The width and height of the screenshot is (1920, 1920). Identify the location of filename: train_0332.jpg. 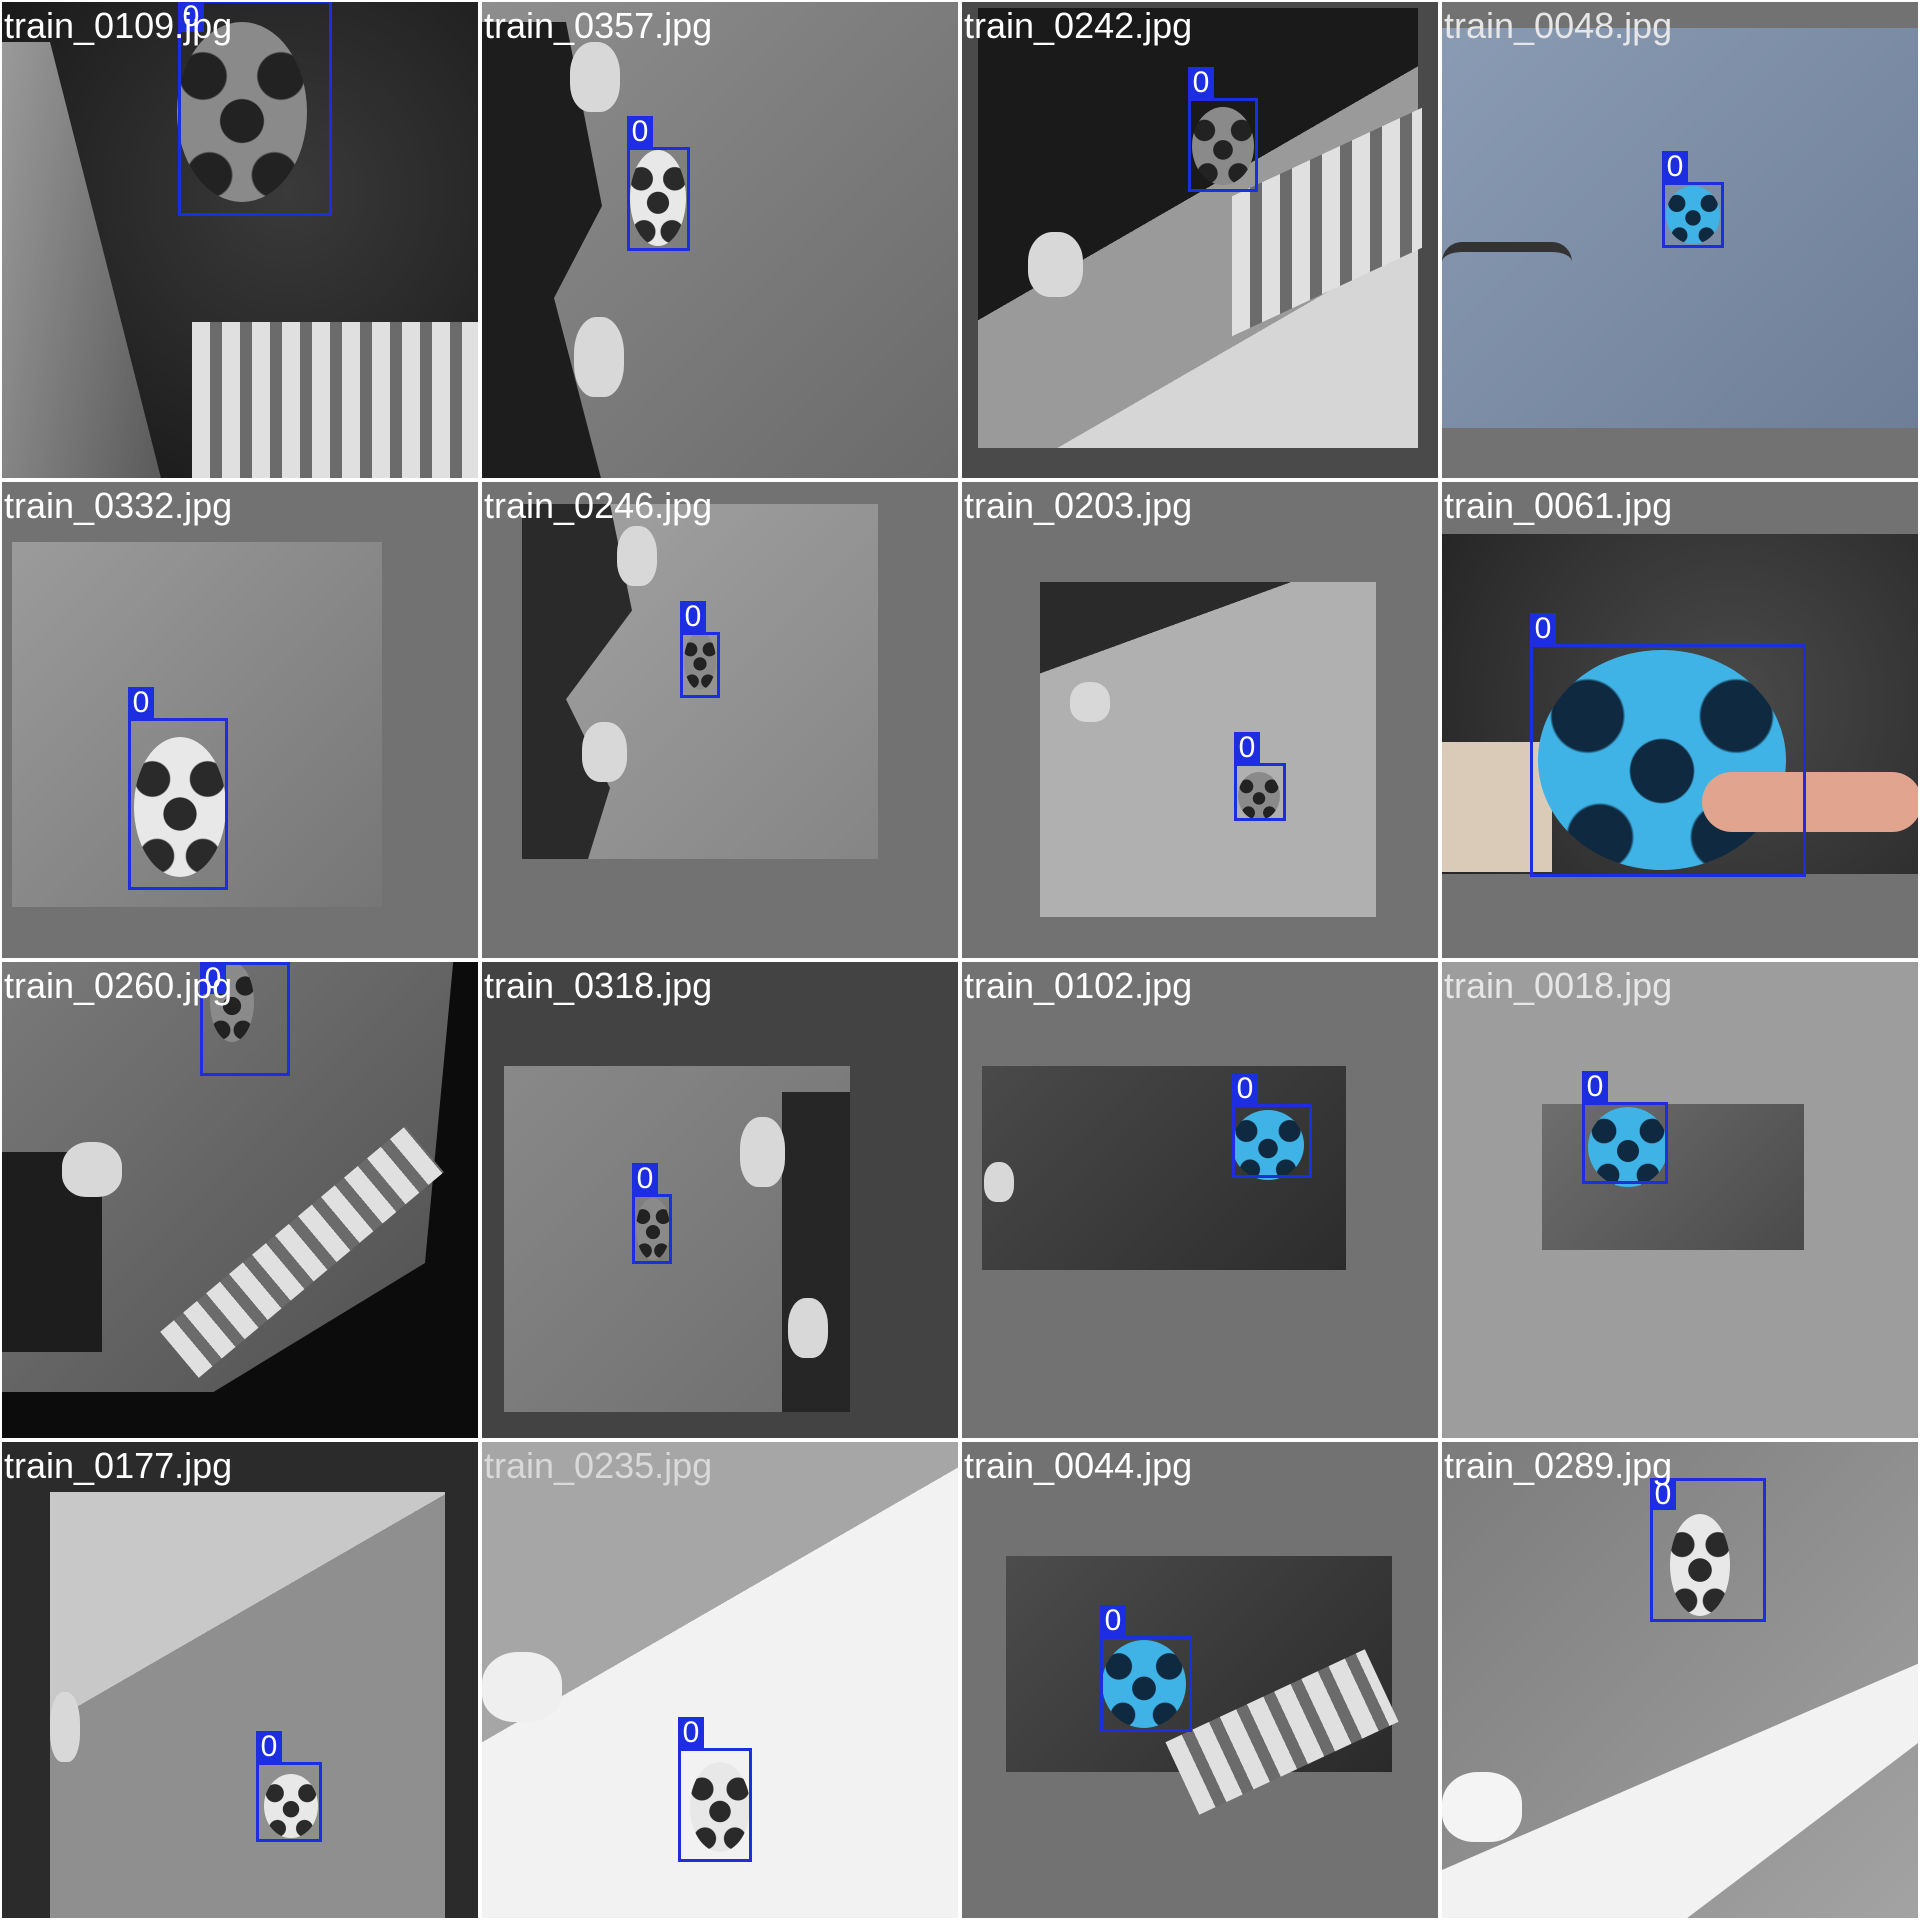
(118, 505).